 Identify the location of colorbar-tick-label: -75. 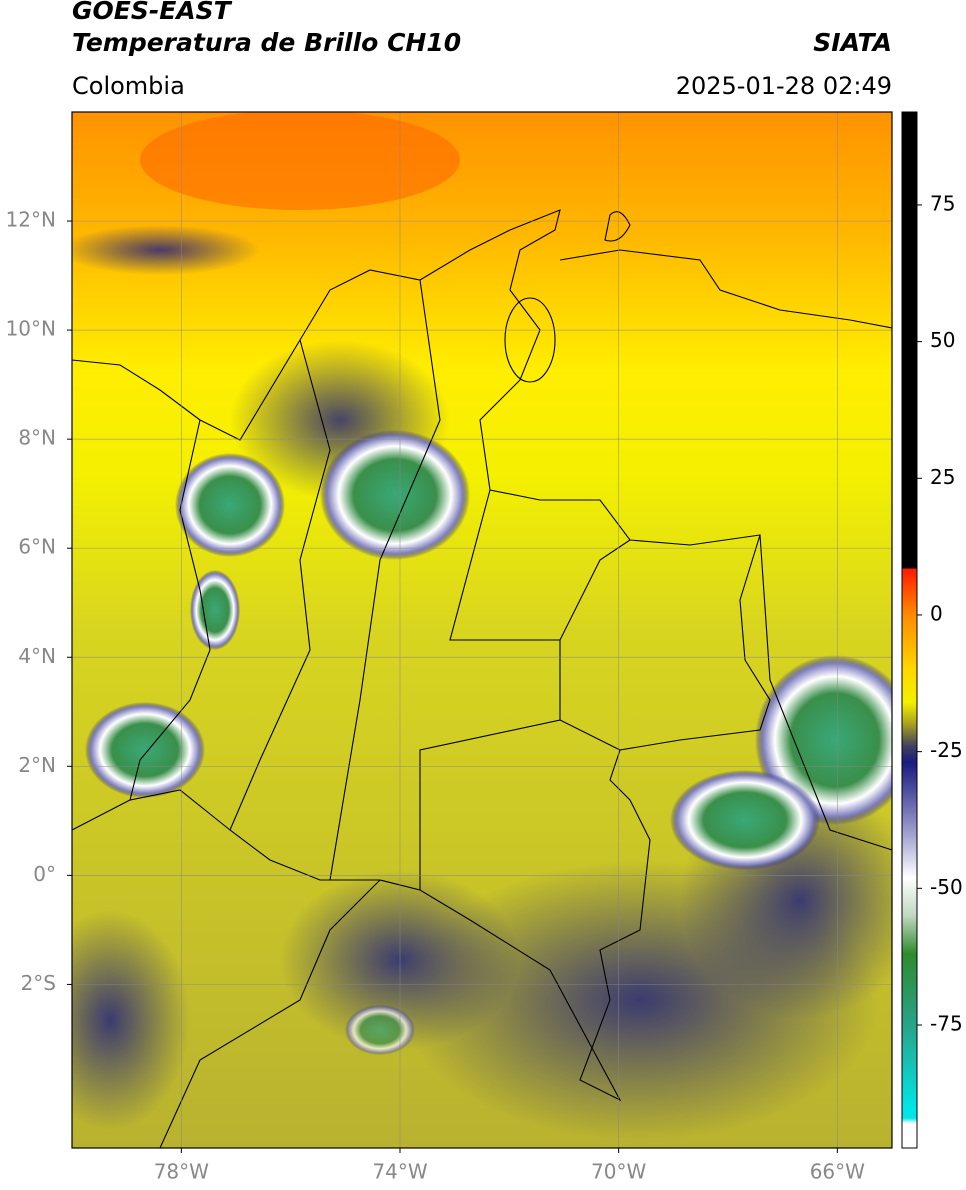
(946, 1023).